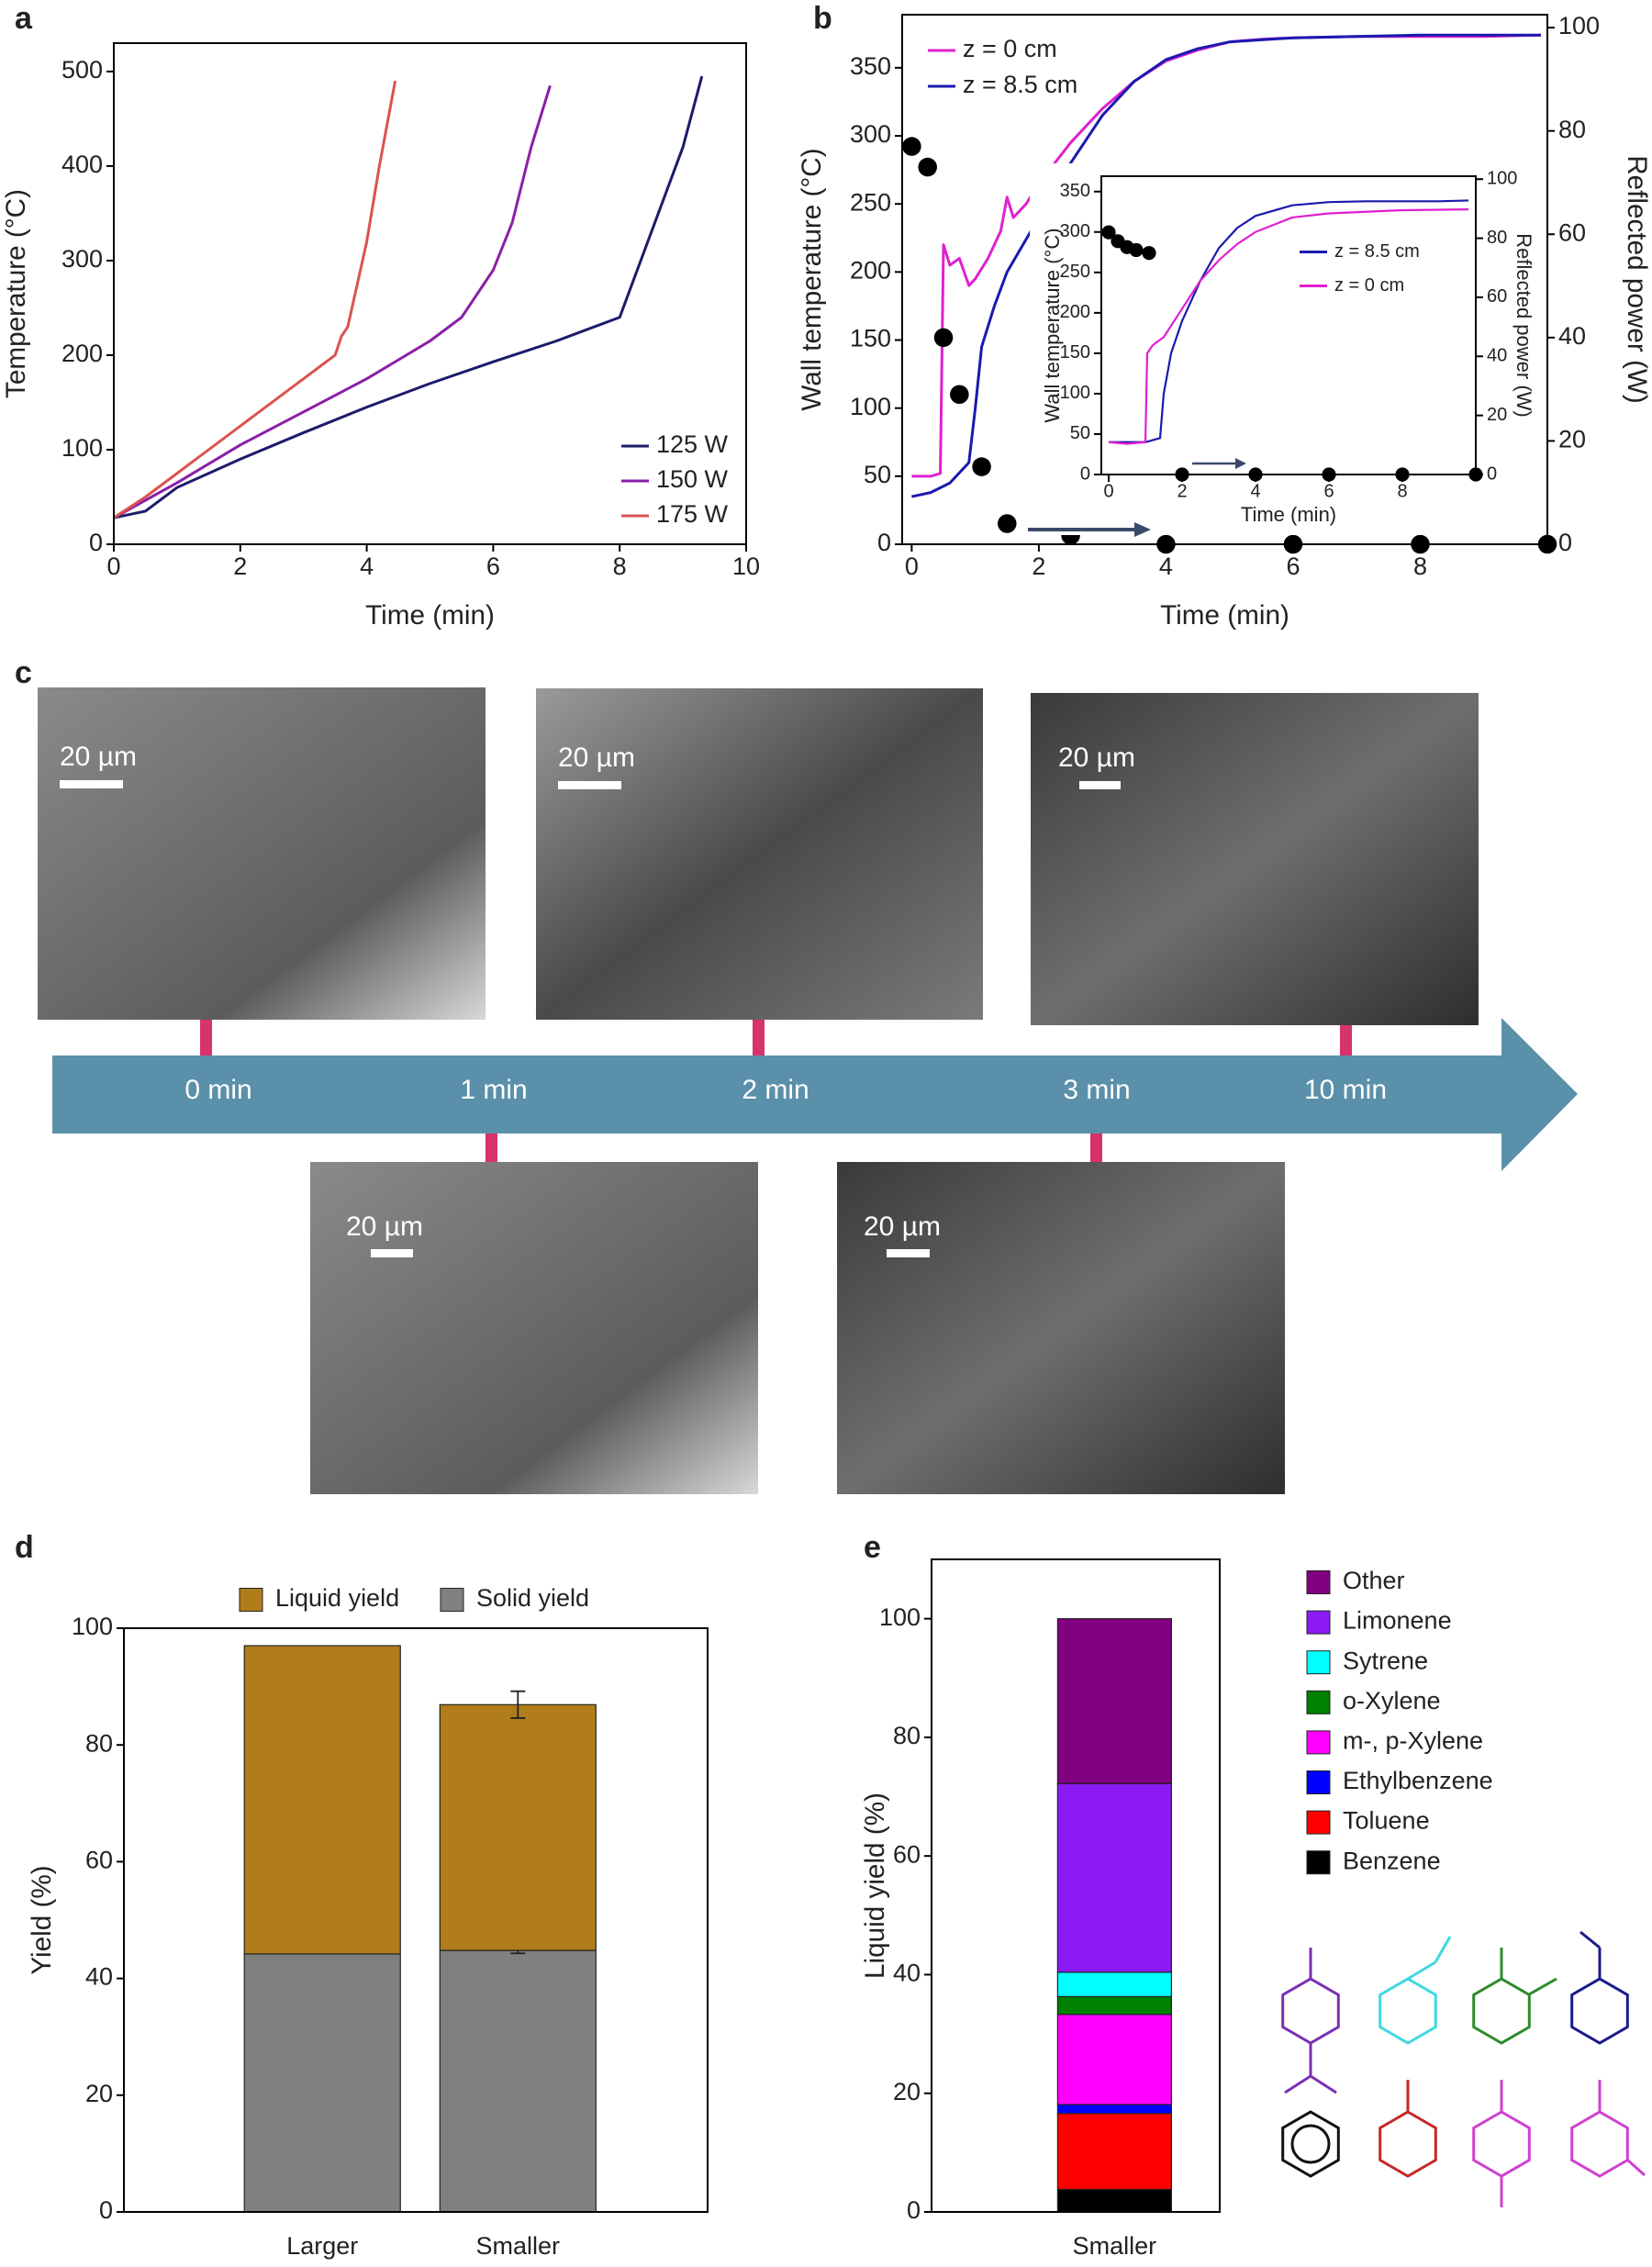 The image size is (1652, 2267). I want to click on toluene, so click(1408, 2129).